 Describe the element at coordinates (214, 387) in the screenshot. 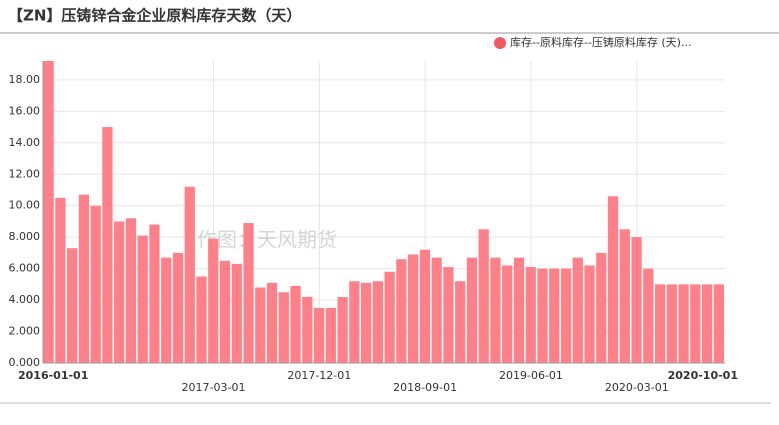

I see `x-tick-label: 2017-03-01` at that location.